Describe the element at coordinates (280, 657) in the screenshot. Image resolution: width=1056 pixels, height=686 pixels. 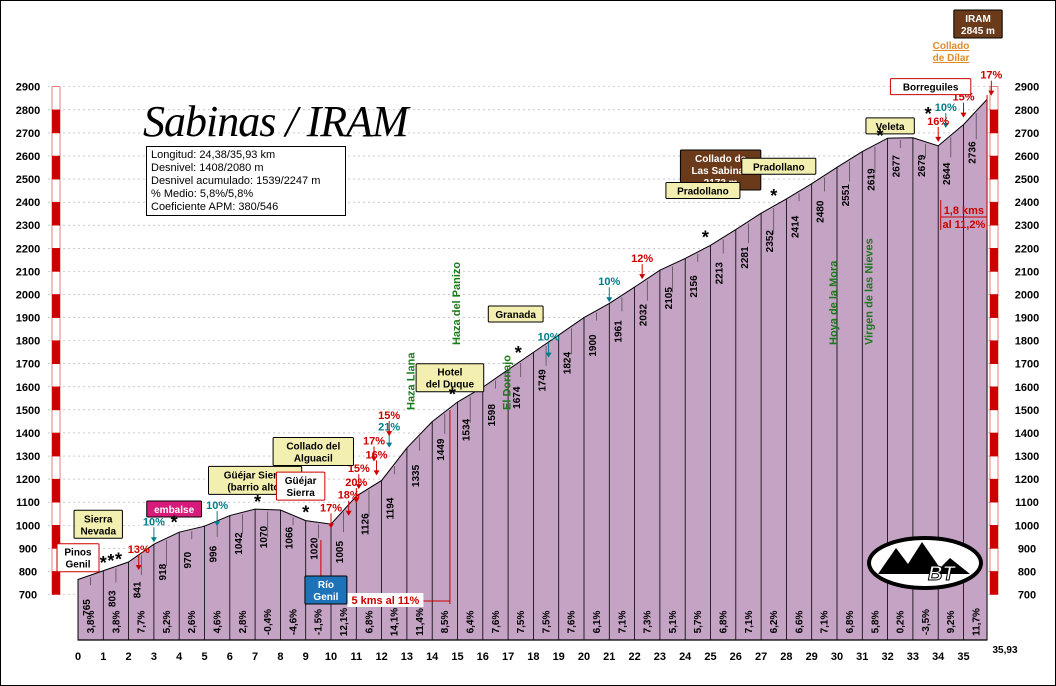
I see `x-tick-label: 8` at that location.